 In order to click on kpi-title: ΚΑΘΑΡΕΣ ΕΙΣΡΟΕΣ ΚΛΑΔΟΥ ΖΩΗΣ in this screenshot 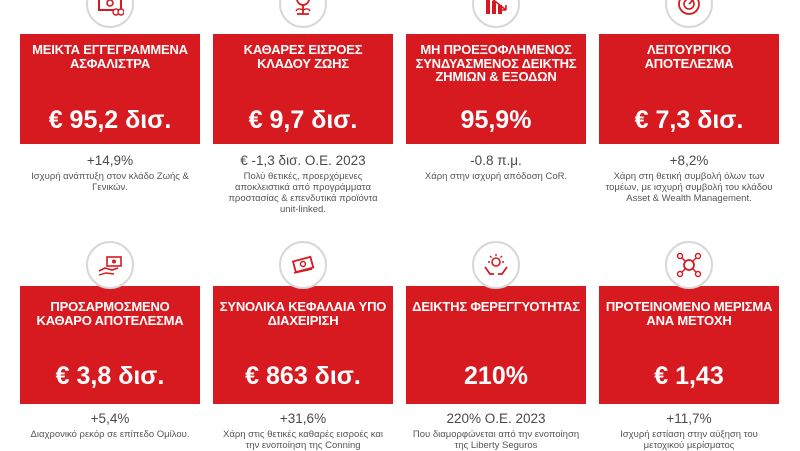, I will do `click(303, 56)`.